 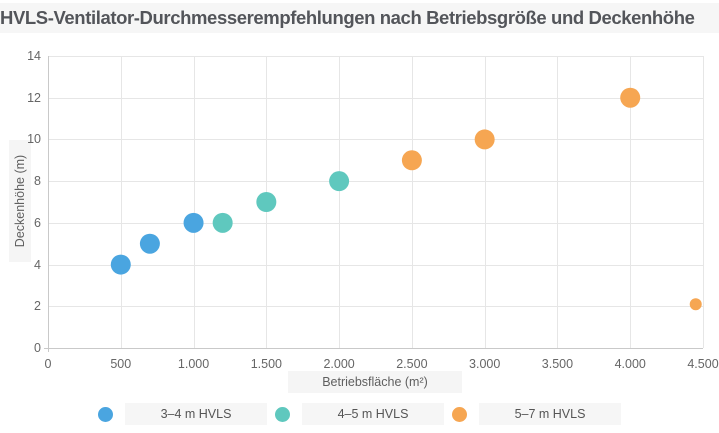 I want to click on legend-label: 4–5 m HVLS, so click(x=373, y=414).